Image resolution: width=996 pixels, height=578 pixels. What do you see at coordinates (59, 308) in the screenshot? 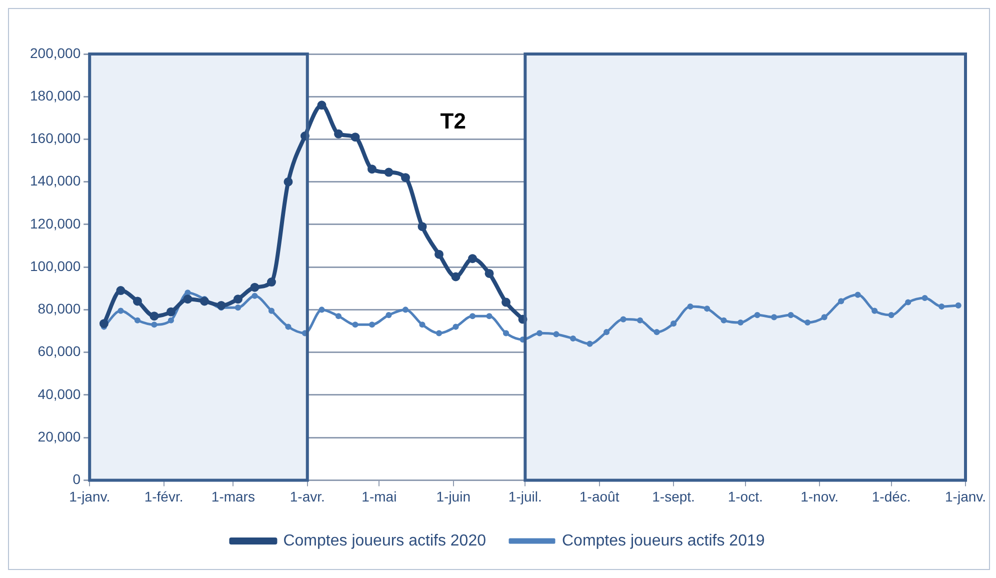
I see `y-tick-label: 80,000` at bounding box center [59, 308].